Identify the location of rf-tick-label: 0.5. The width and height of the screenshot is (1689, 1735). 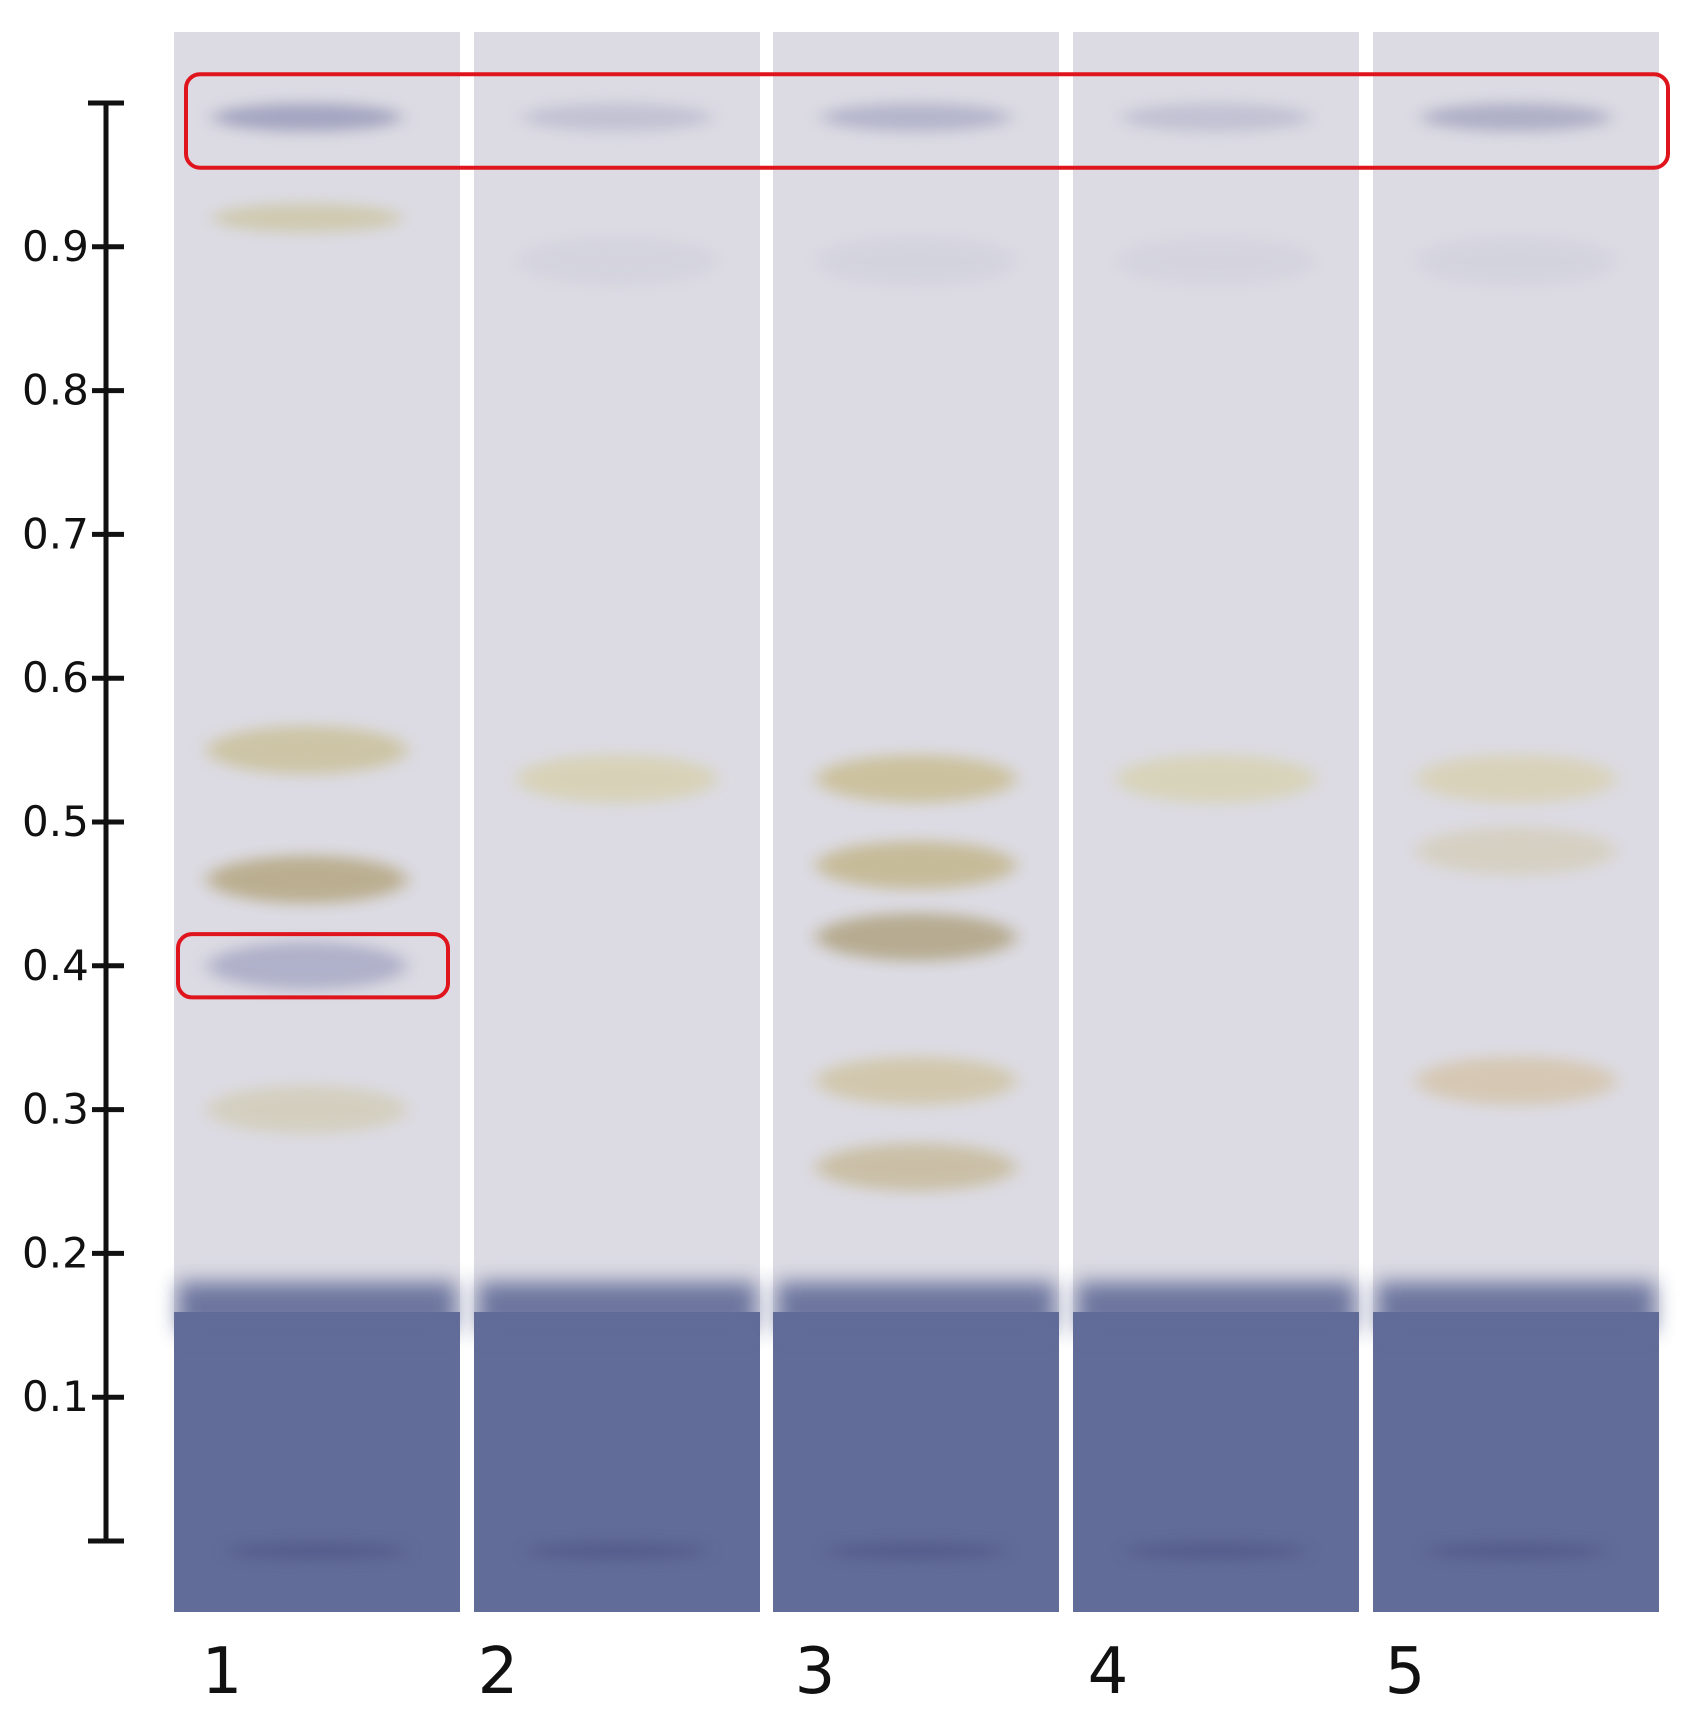
(55, 821).